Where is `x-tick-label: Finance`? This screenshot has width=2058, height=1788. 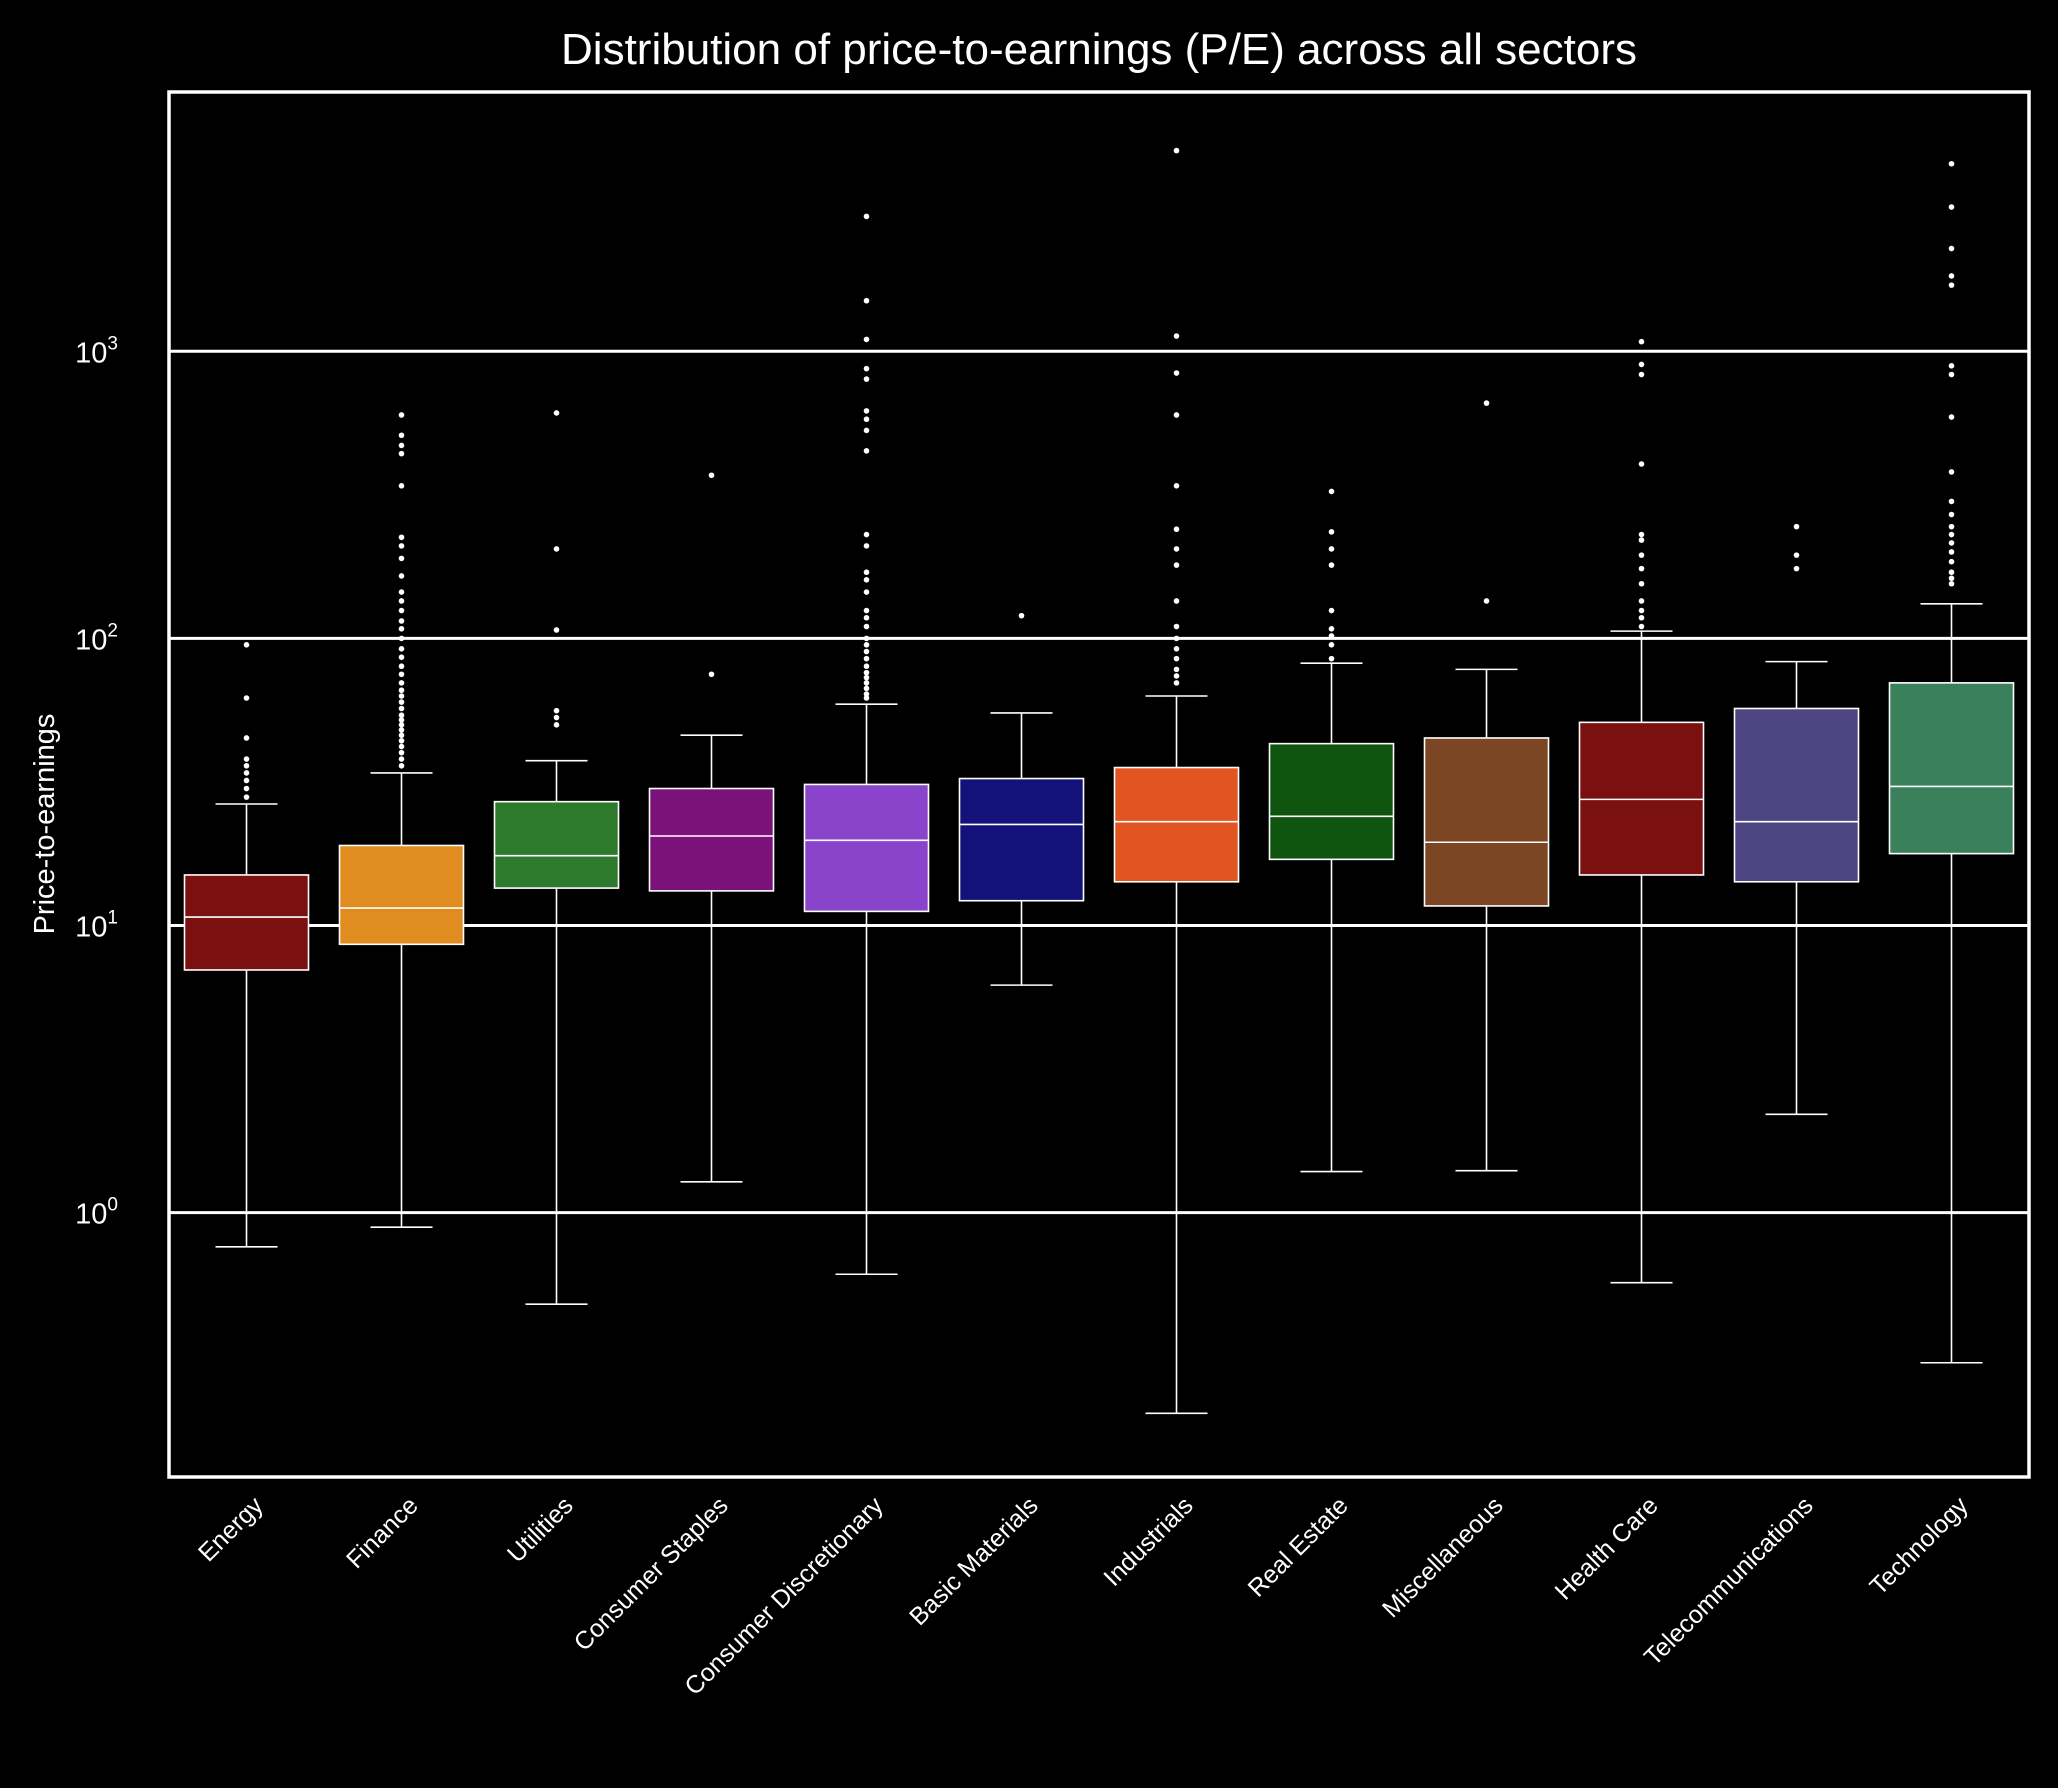 x-tick-label: Finance is located at coordinates (382, 1532).